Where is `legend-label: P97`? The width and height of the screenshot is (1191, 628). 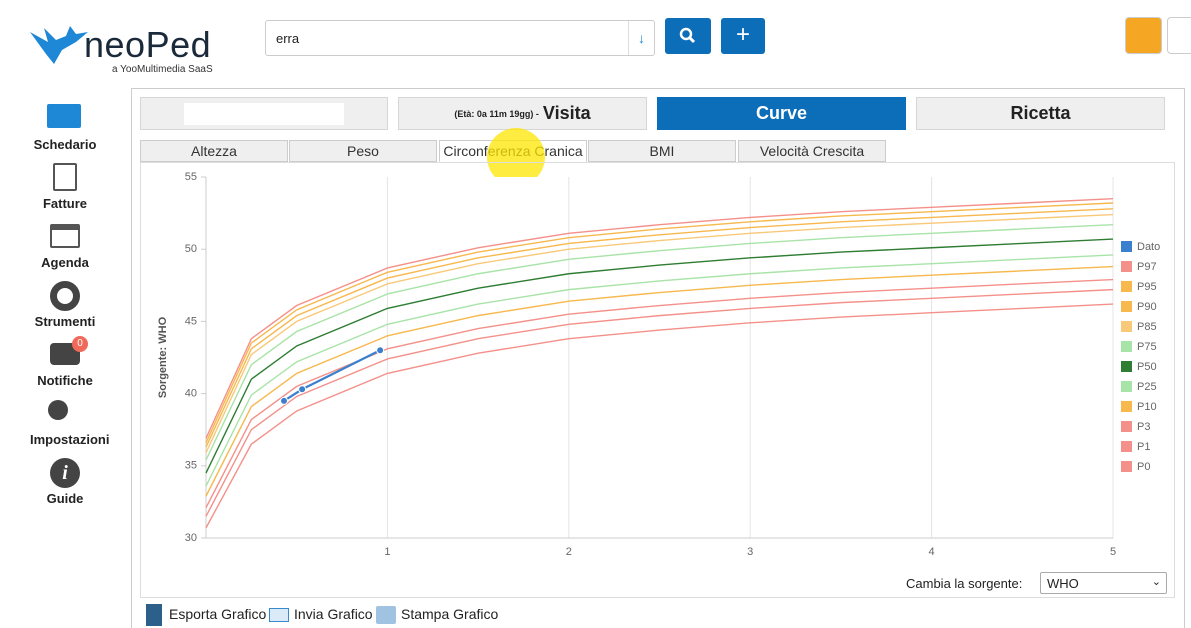 legend-label: P97 is located at coordinates (1147, 267).